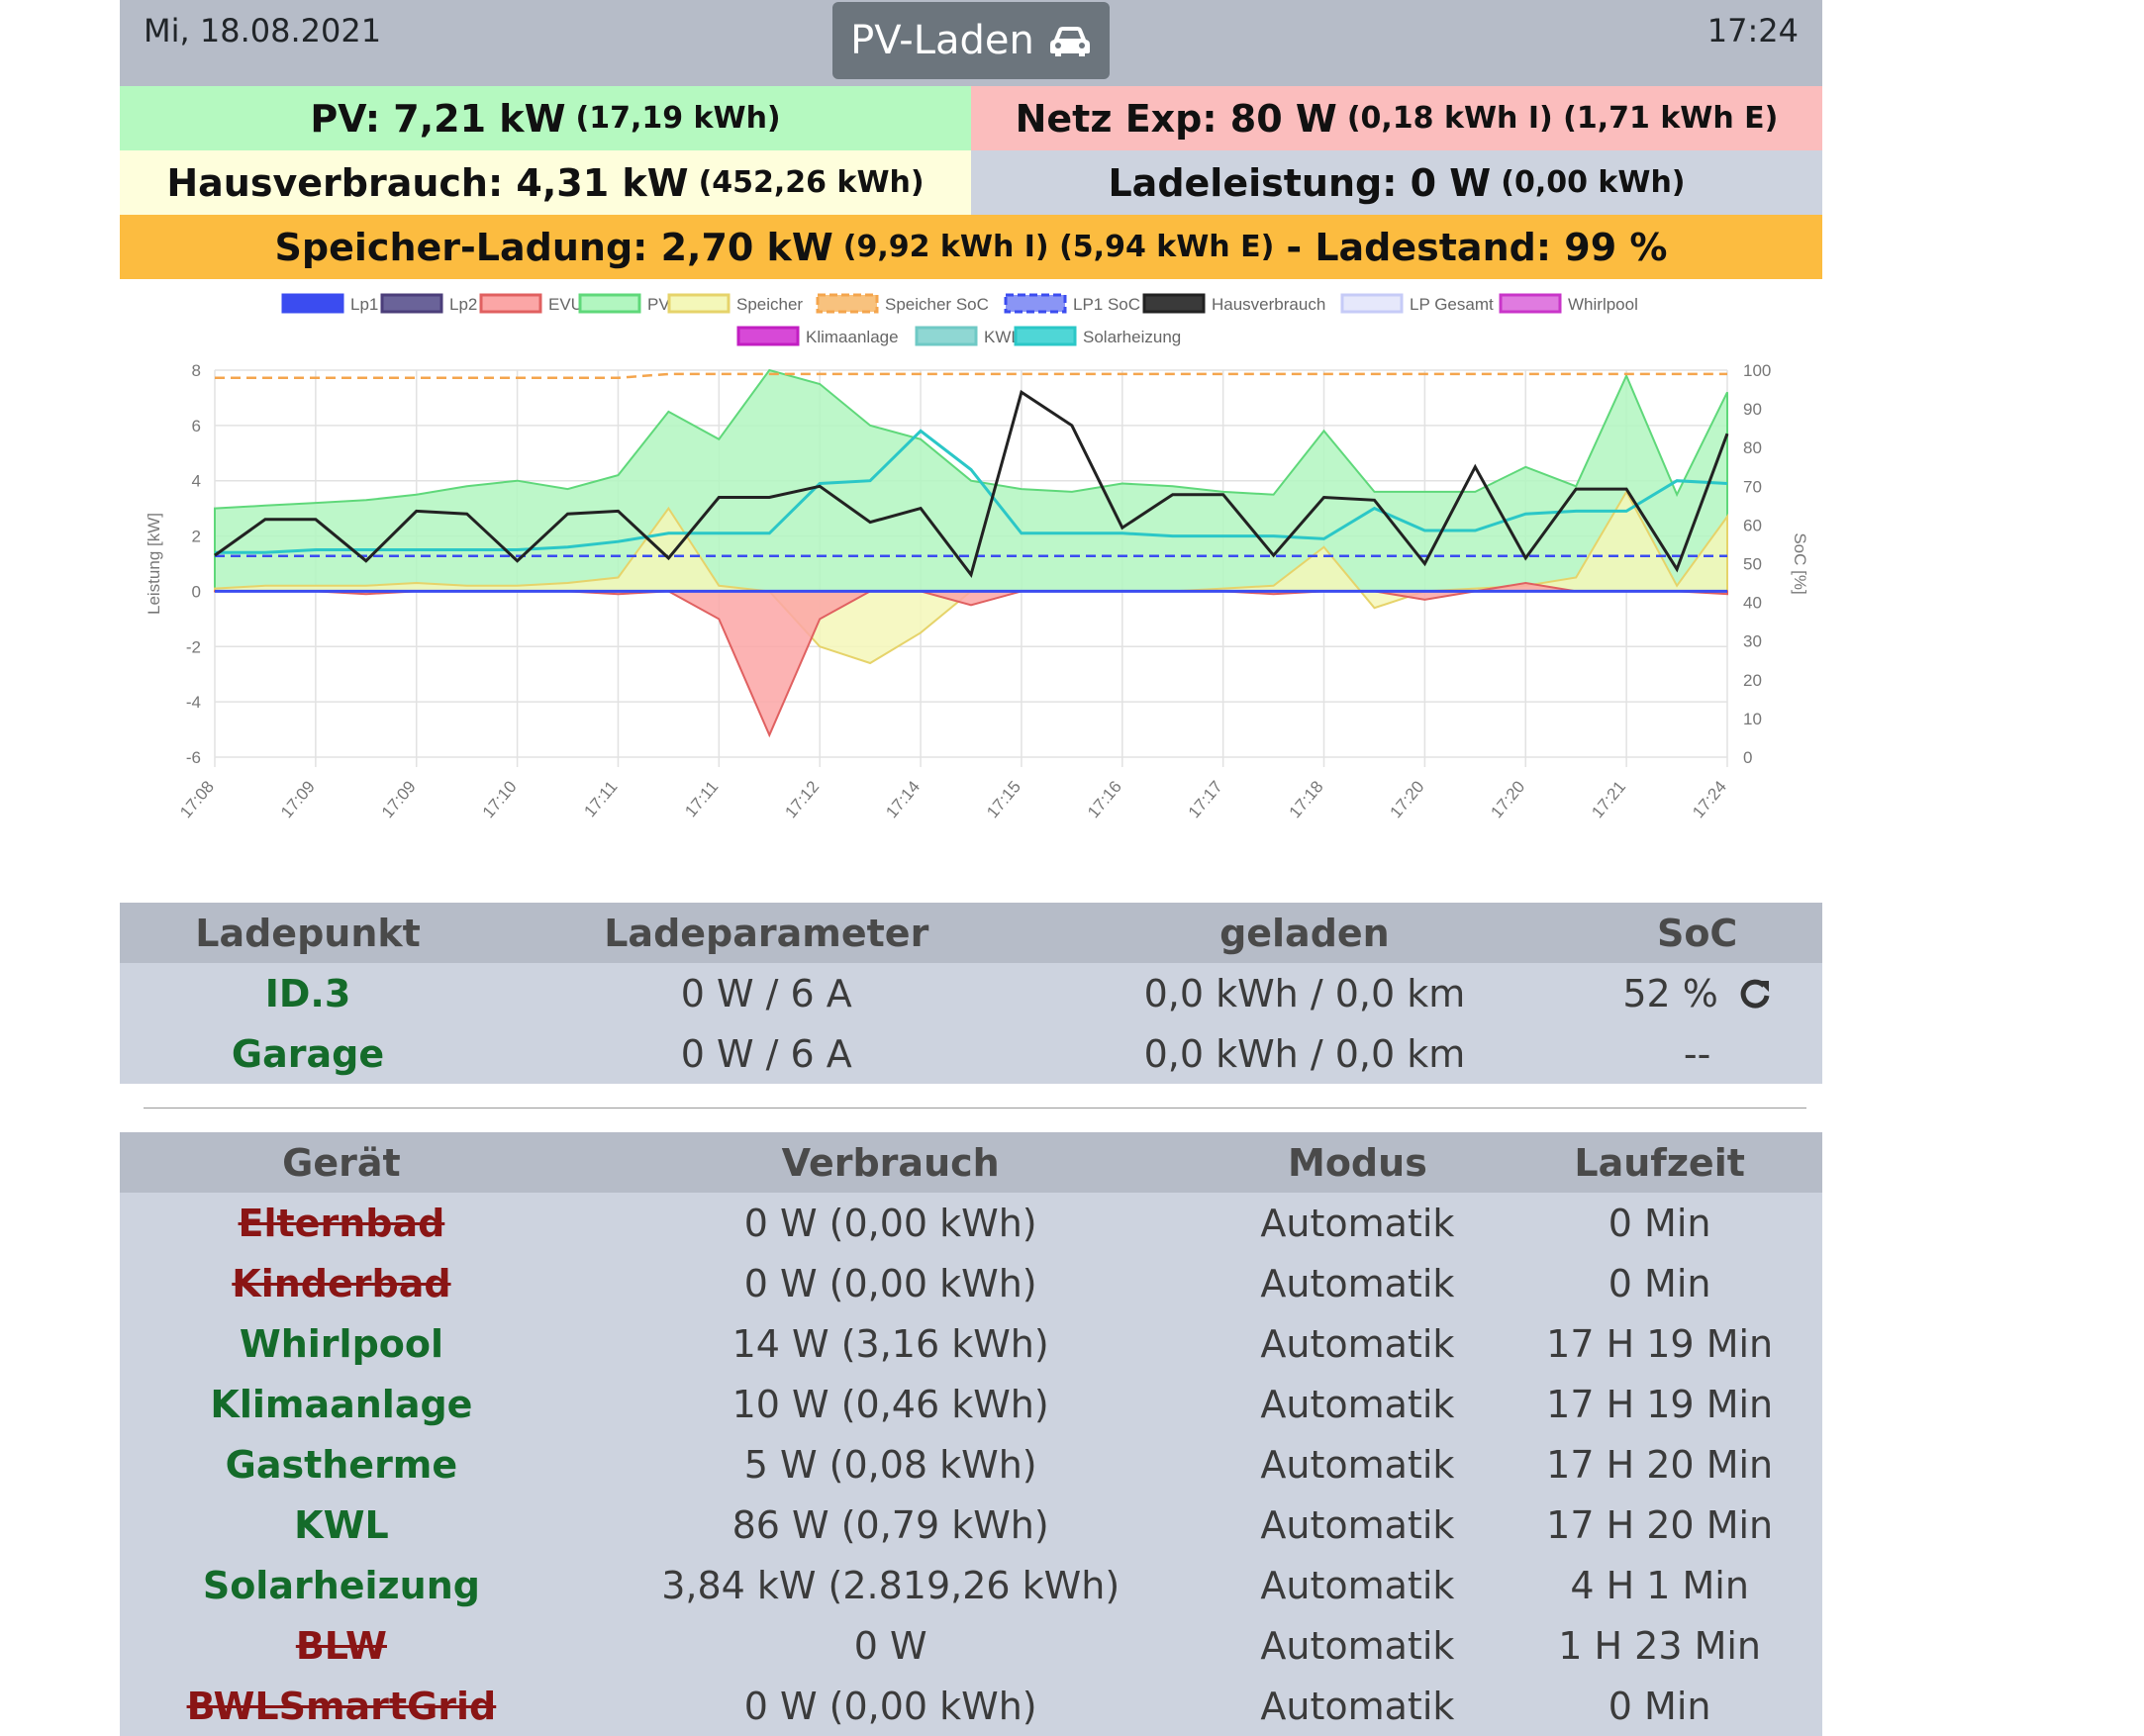 Image resolution: width=2144 pixels, height=1736 pixels. Describe the element at coordinates (971, 1525) in the screenshot. I see `device-row: KWL 86 W (0,79 kWh) Automatik 17 H 20 Min` at that location.